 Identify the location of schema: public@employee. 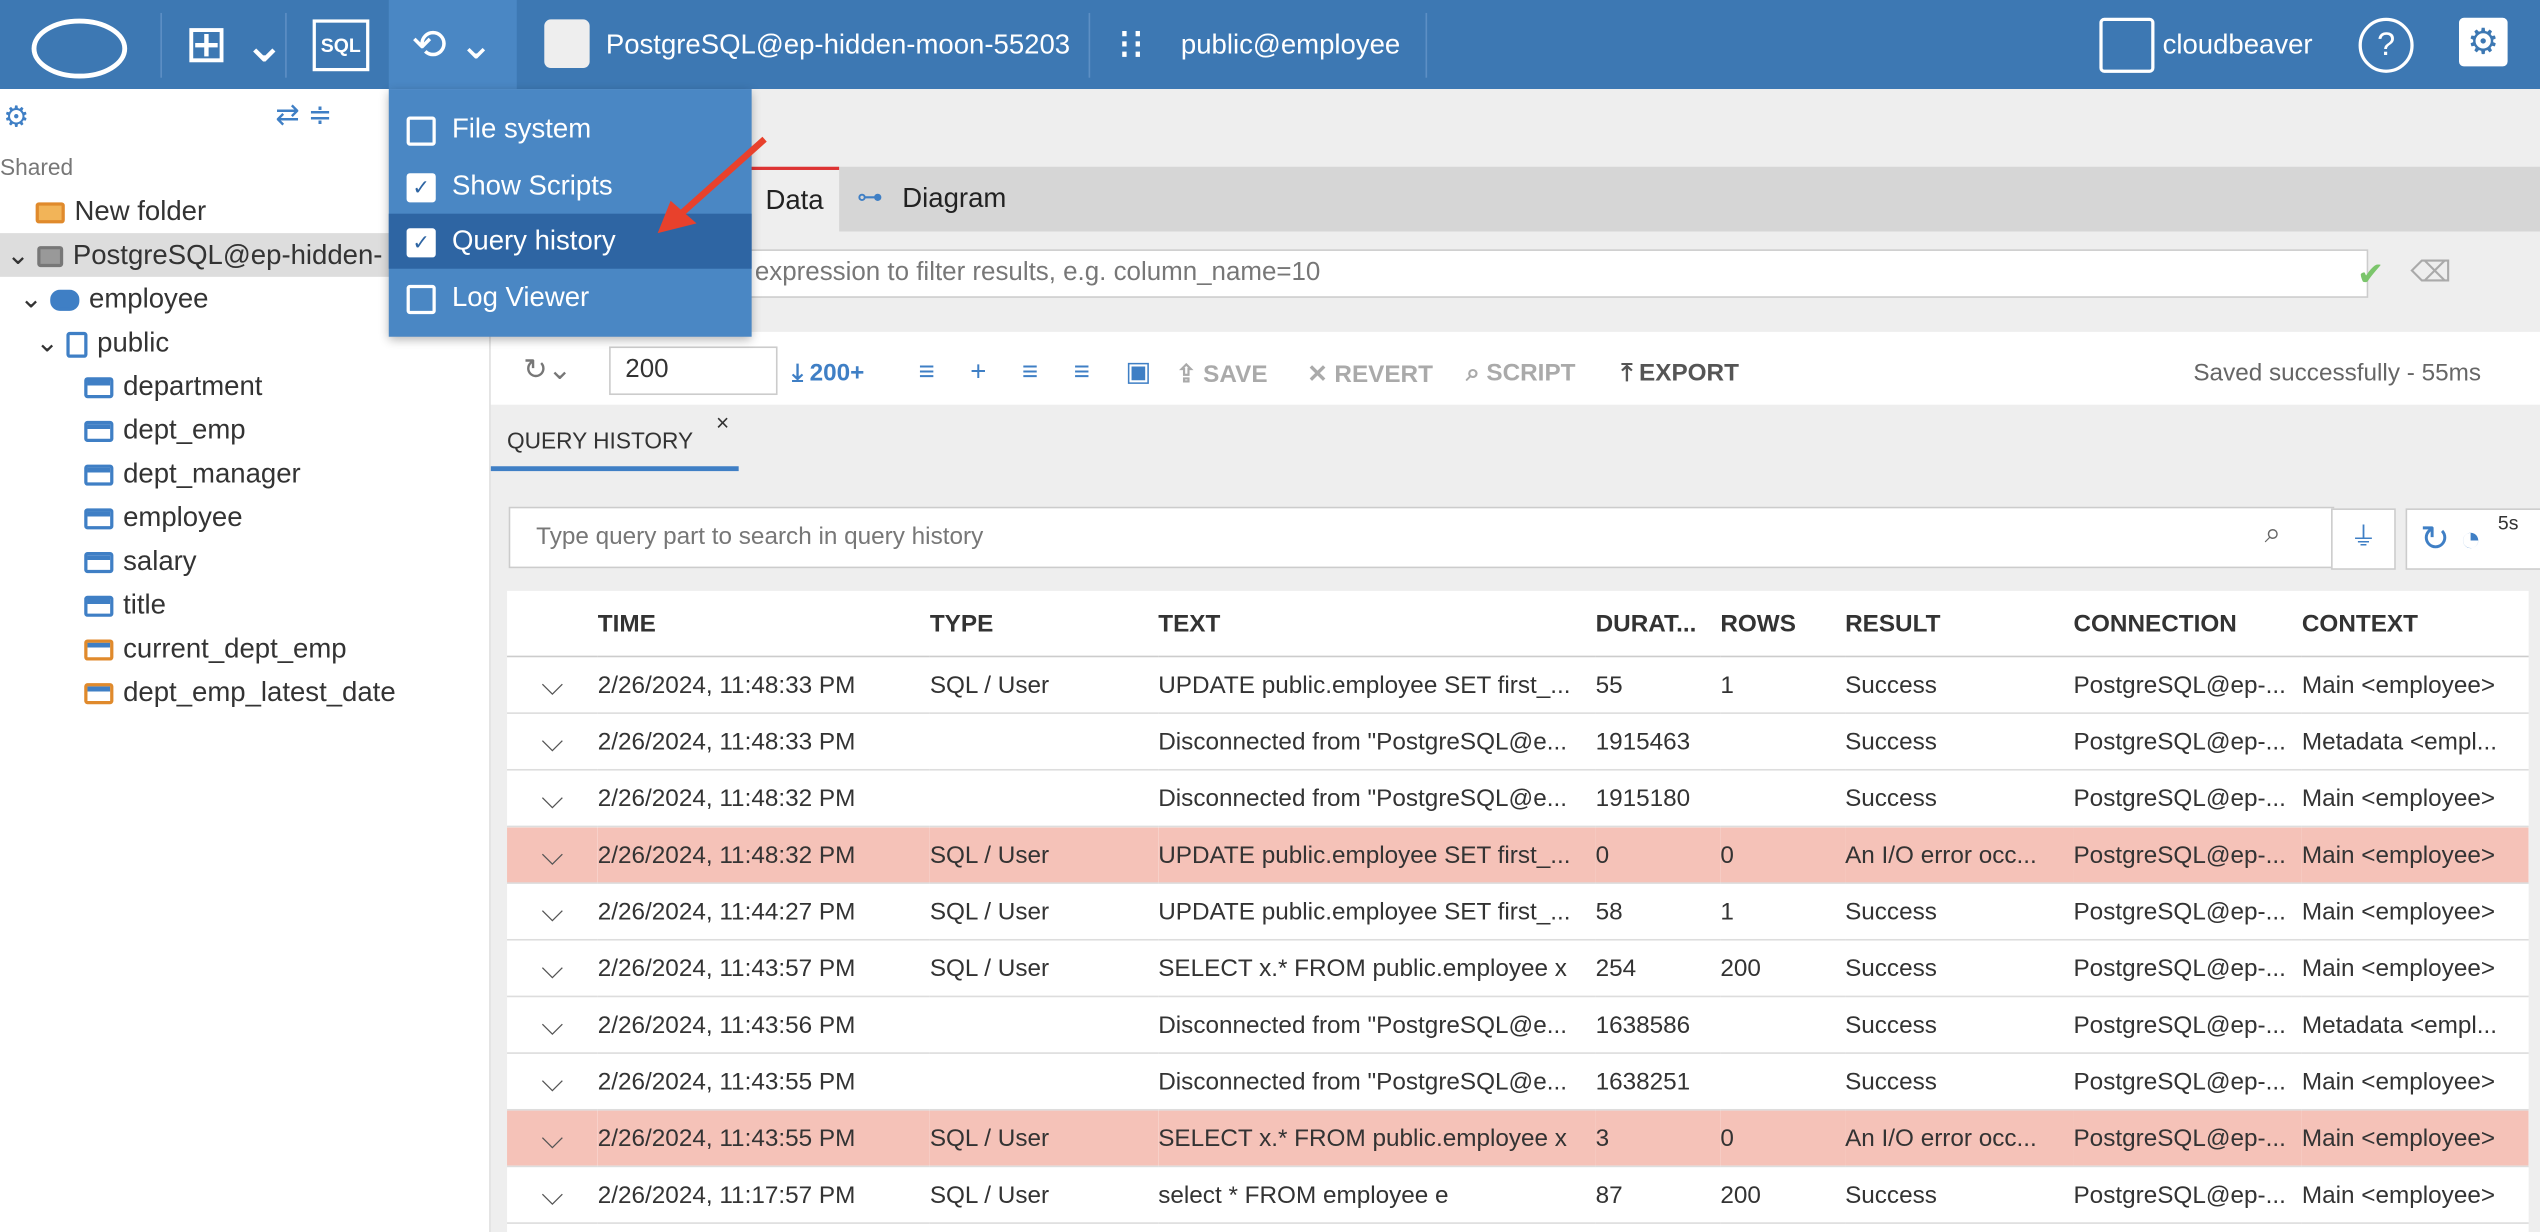
(1290, 44).